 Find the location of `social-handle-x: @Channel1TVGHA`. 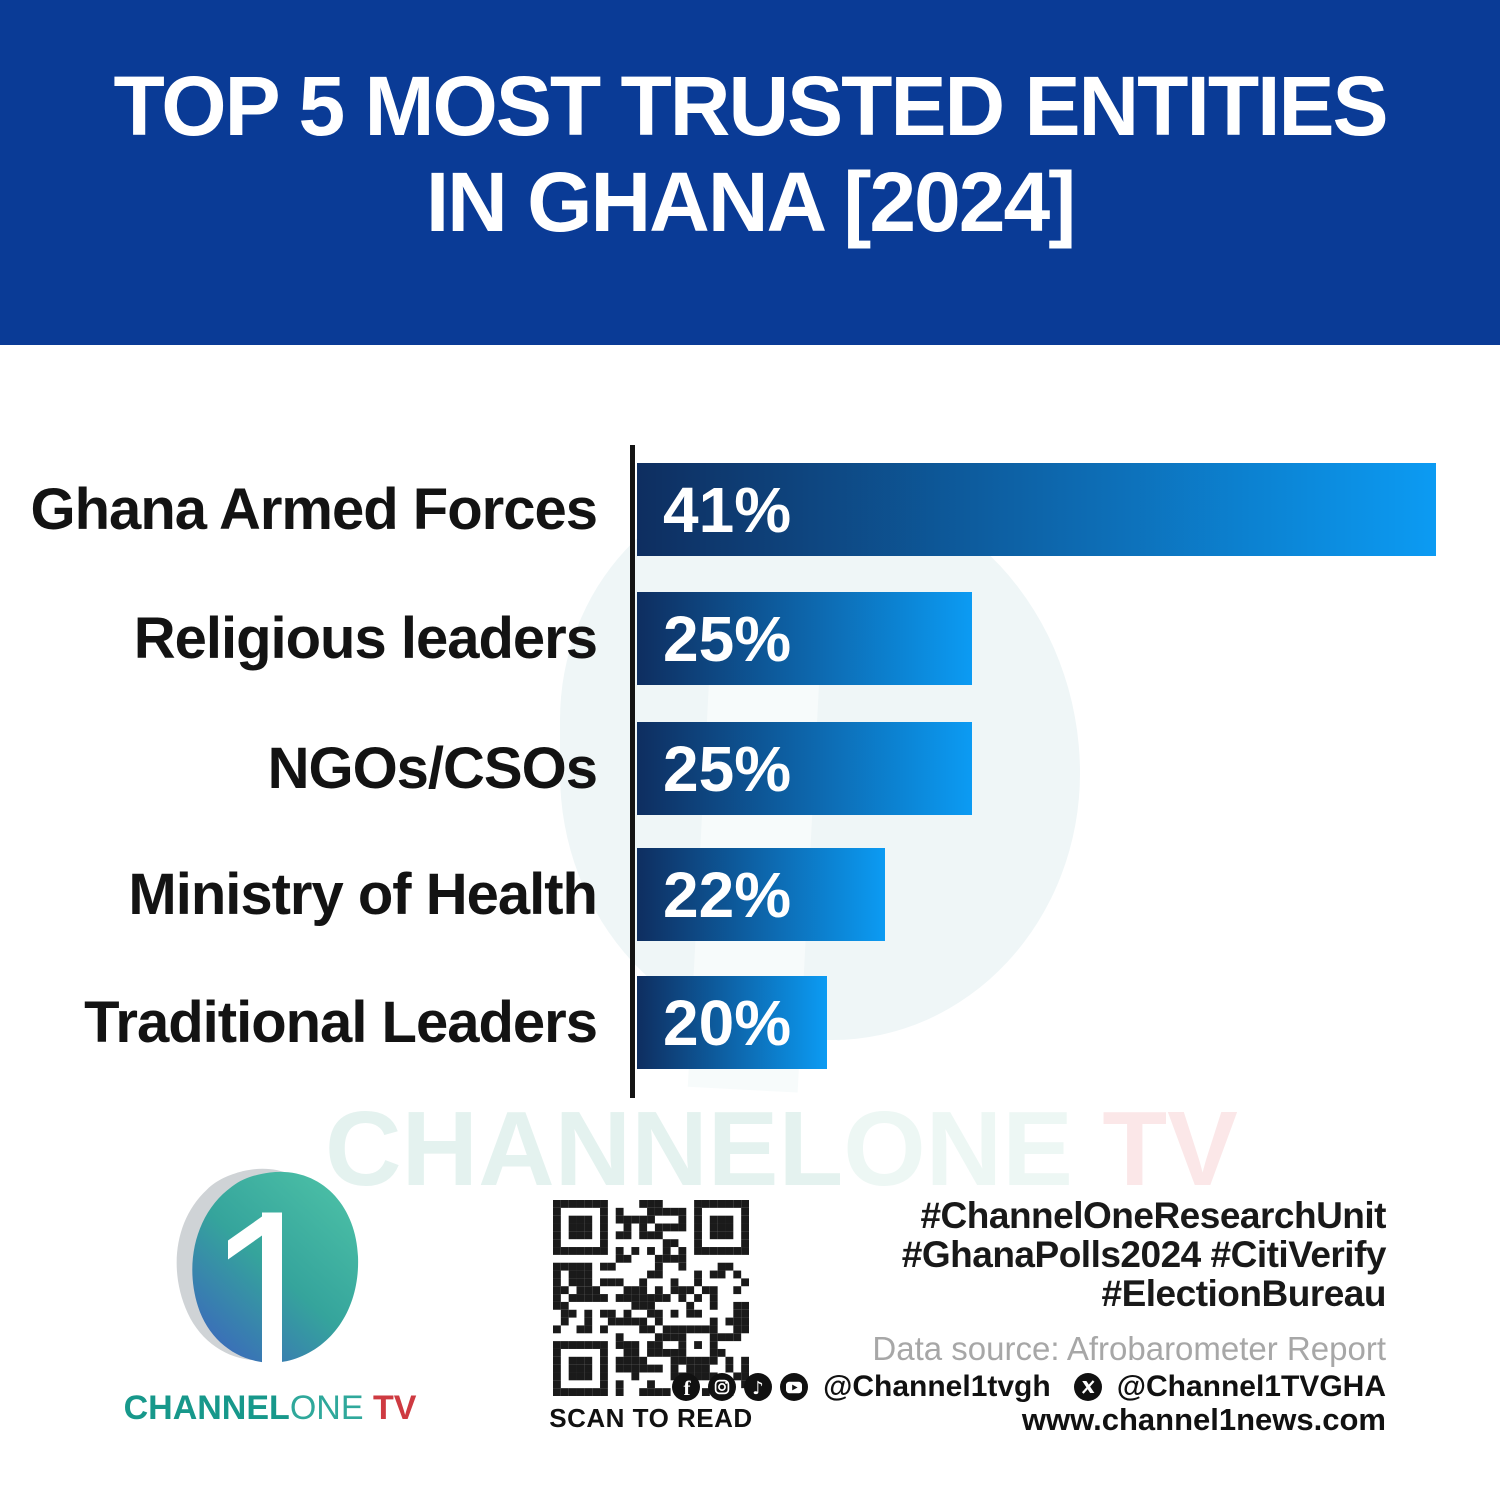

social-handle-x: @Channel1TVGHA is located at coordinates (1251, 1386).